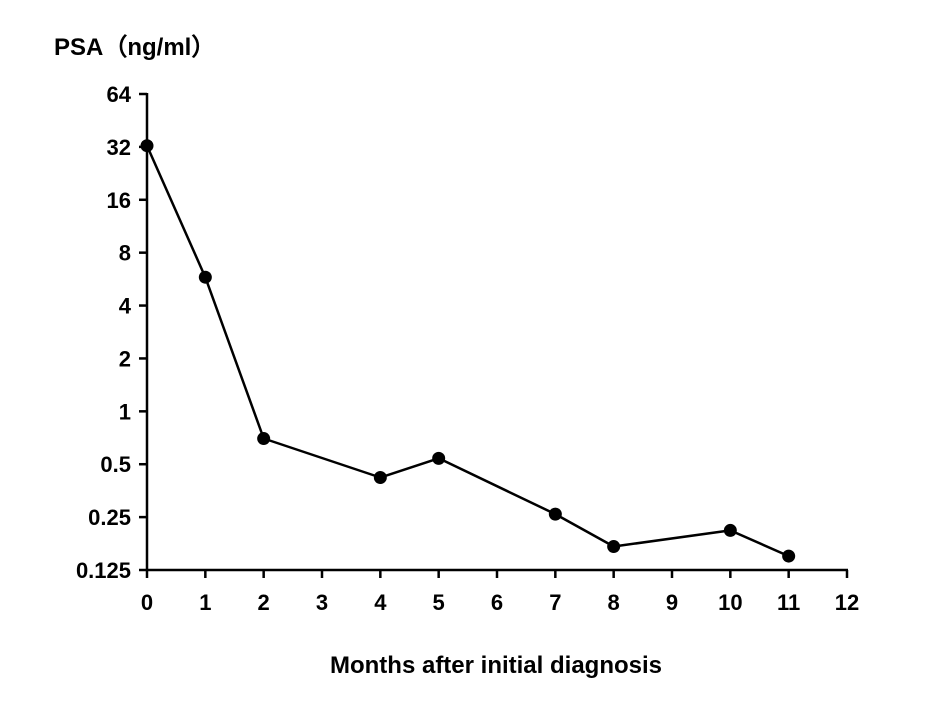 The height and width of the screenshot is (709, 934). Describe the element at coordinates (125, 411) in the screenshot. I see `y-tick-label: 1` at that location.